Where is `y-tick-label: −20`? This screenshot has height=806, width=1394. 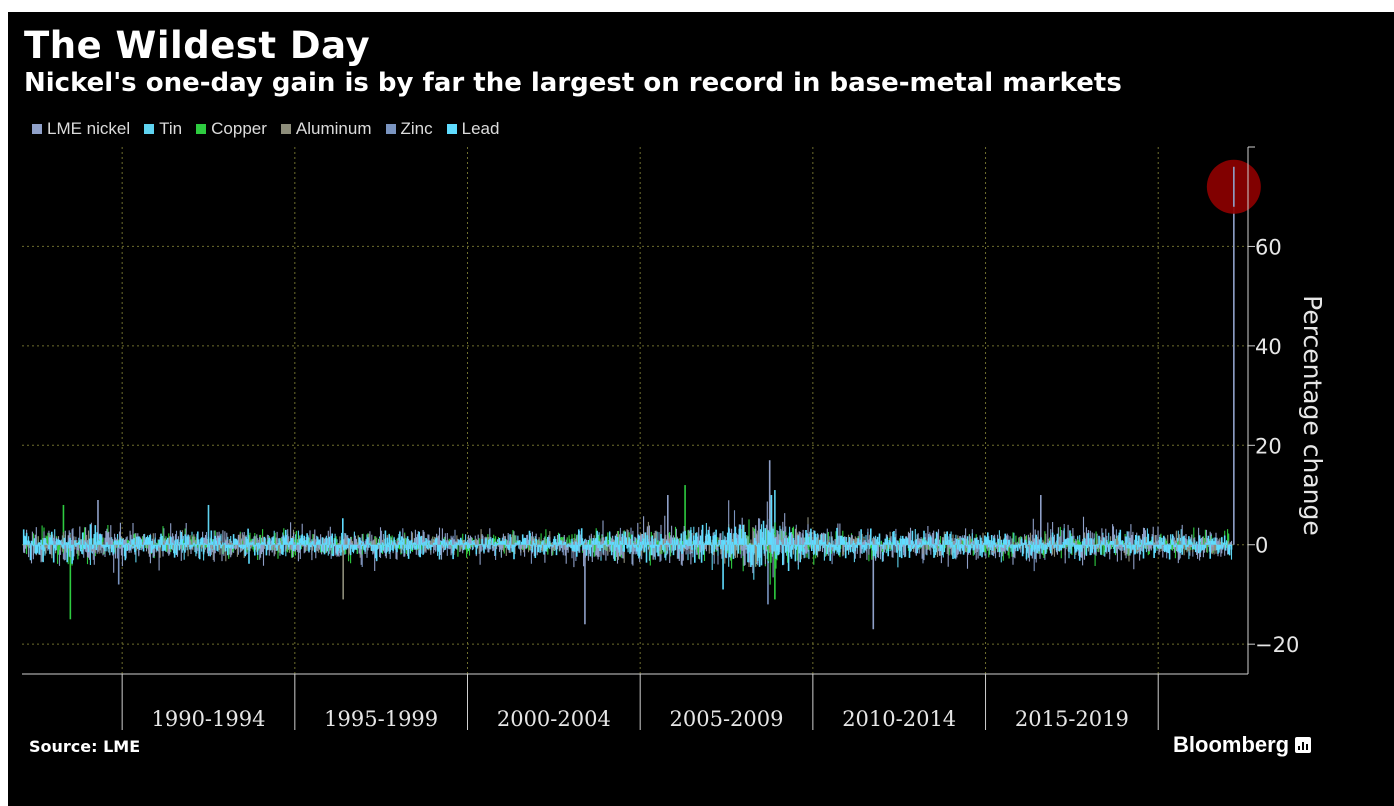 y-tick-label: −20 is located at coordinates (1277, 645).